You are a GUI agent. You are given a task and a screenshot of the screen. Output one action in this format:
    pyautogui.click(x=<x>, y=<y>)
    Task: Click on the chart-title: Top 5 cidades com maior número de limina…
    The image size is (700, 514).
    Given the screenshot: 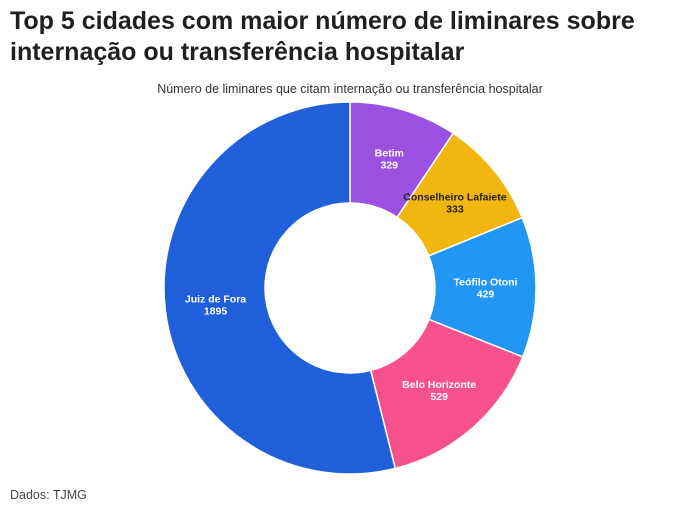 What is the action you would take?
    pyautogui.click(x=322, y=36)
    